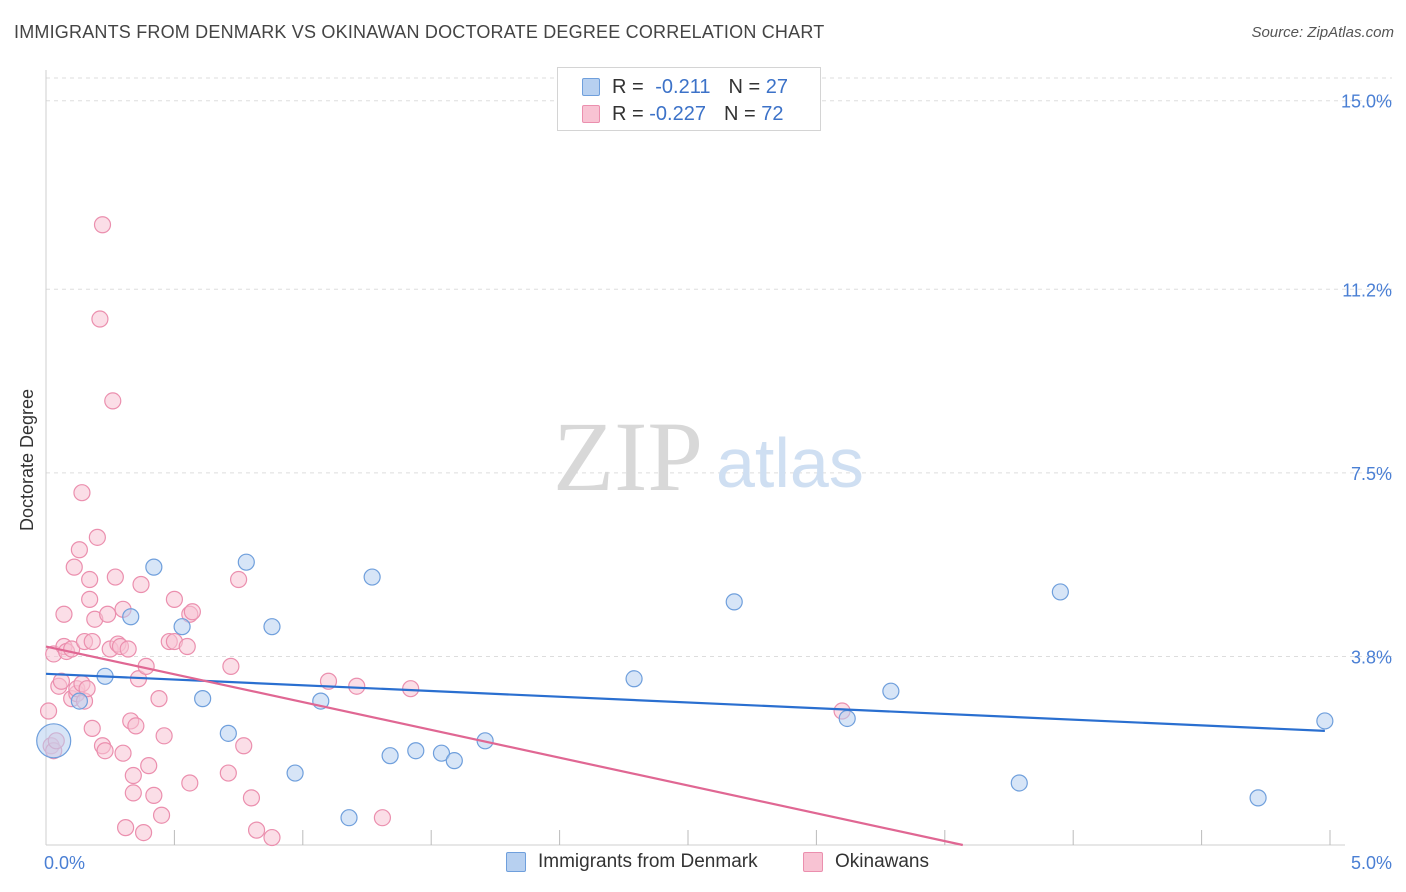  Describe the element at coordinates (27, 460) in the screenshot. I see `y-axis-label: Doctorate Degree` at that location.